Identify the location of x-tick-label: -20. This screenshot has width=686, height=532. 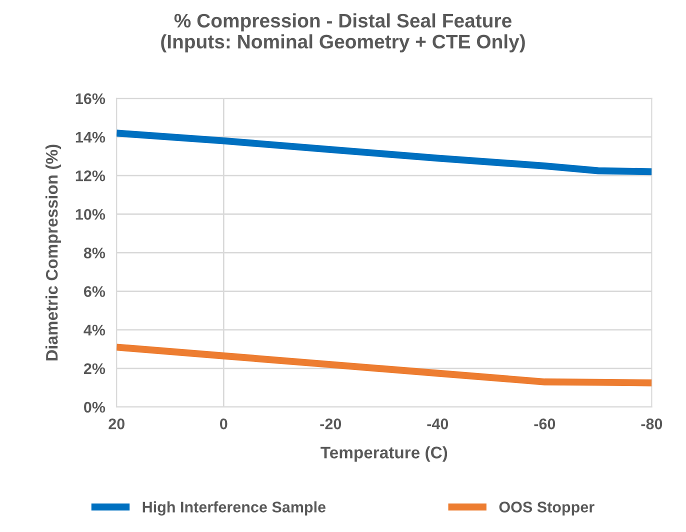
(331, 424).